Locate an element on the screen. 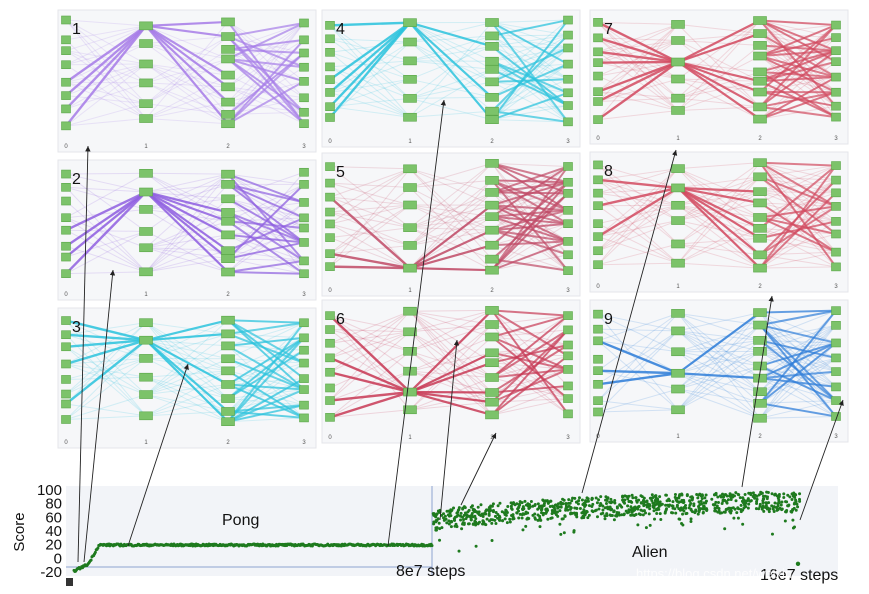 The width and height of the screenshot is (869, 594). panel-2: 0 1 2 3 2 is located at coordinates (187, 230).